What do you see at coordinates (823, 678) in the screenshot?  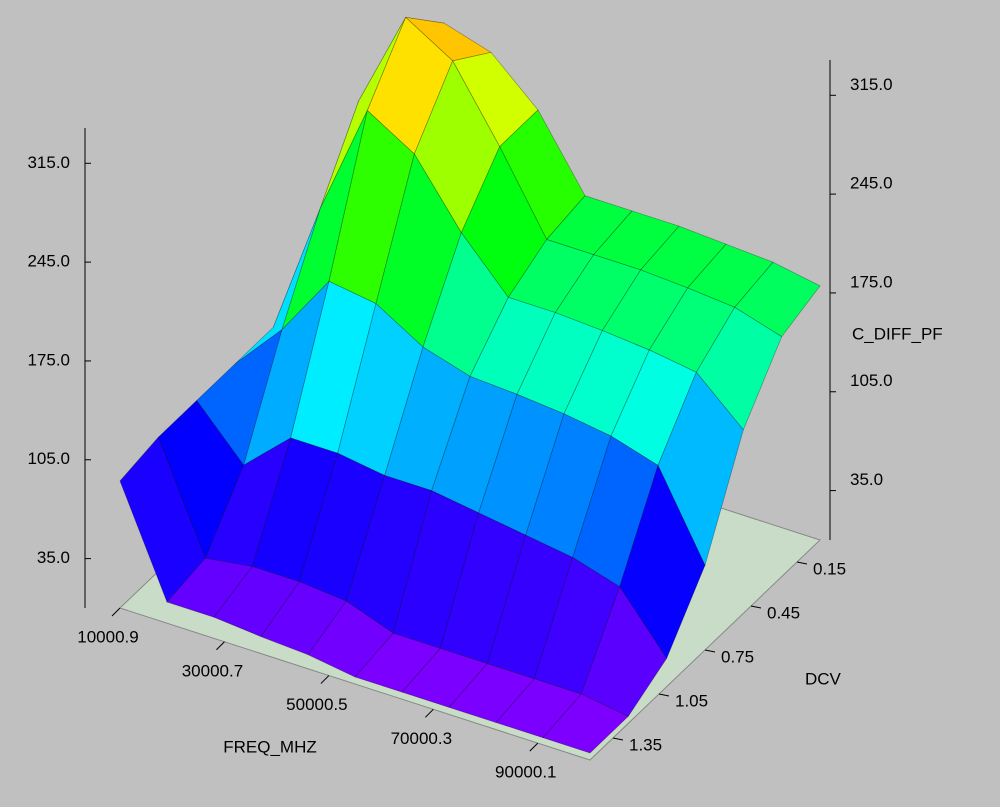 I see `y-axis-label: DCV` at bounding box center [823, 678].